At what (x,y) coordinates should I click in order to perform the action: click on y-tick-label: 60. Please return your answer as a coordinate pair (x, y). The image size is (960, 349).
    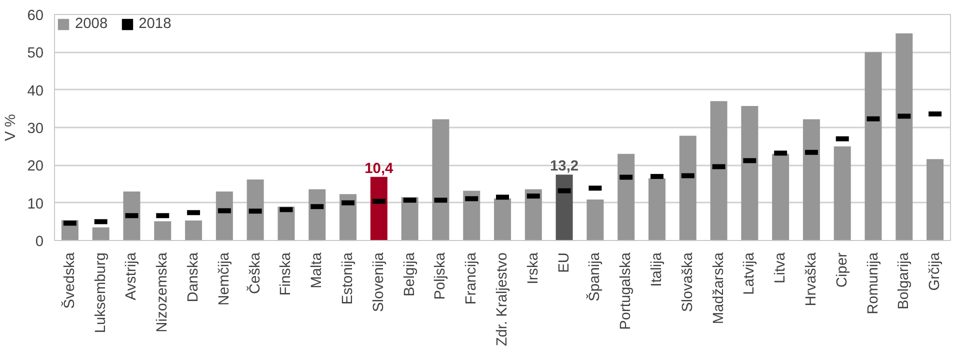
    Looking at the image, I should click on (35, 16).